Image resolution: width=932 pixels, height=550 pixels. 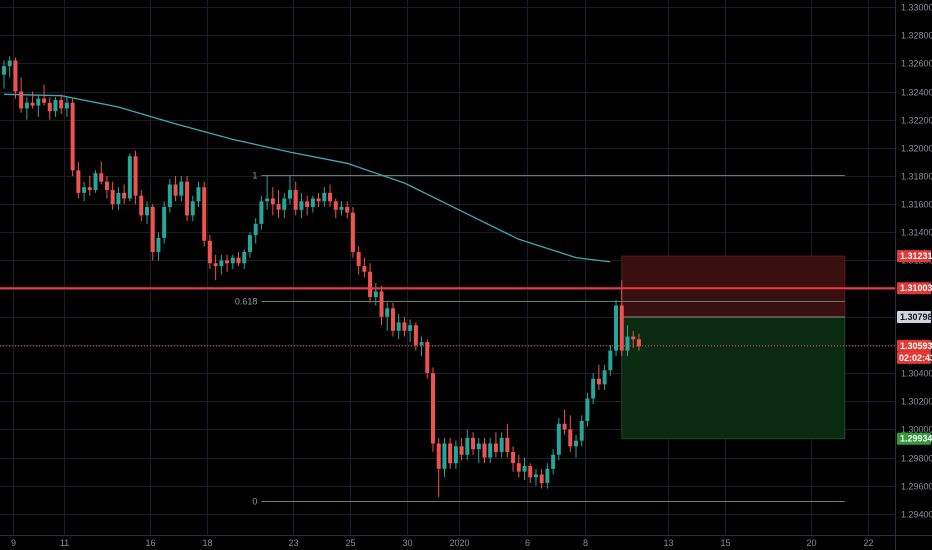 I want to click on price-badge-label: 1.31003, so click(x=916, y=288).